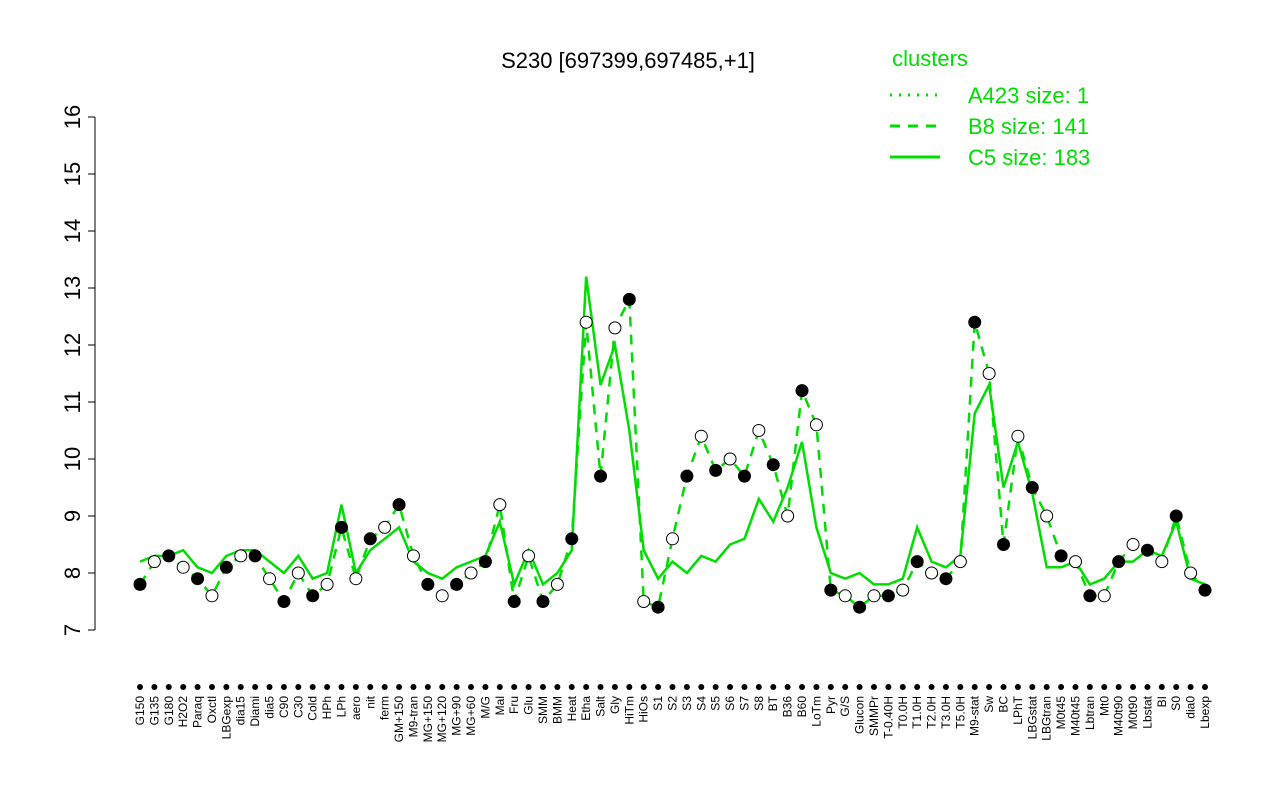 Image resolution: width=1280 pixels, height=805 pixels. Describe the element at coordinates (72, 402) in the screenshot. I see `y-tick-label: 11` at that location.